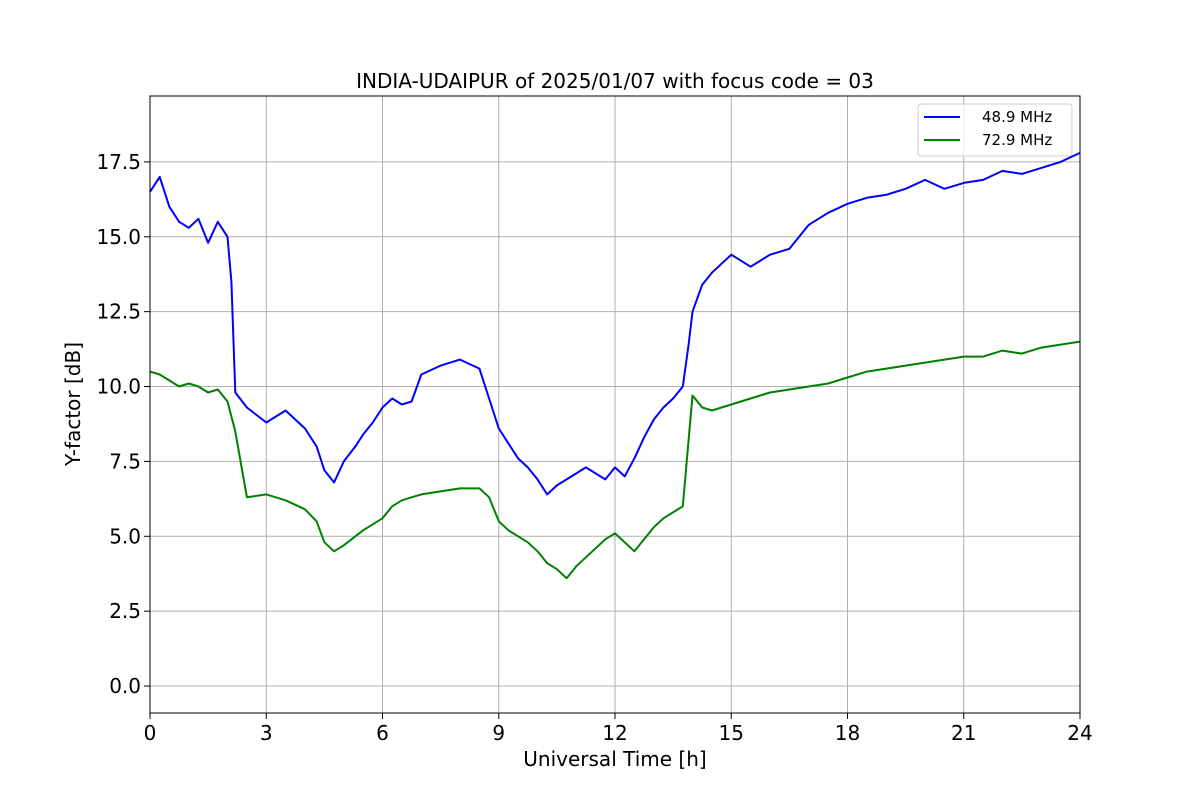  What do you see at coordinates (1079, 733) in the screenshot?
I see `x-tick-label: 24` at bounding box center [1079, 733].